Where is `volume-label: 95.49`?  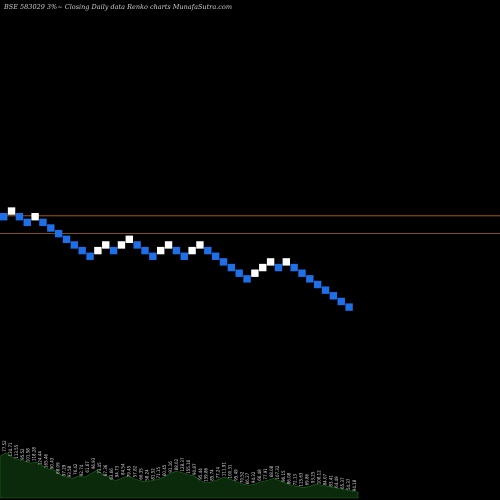
volume-label: 95.49 is located at coordinates (235, 475).